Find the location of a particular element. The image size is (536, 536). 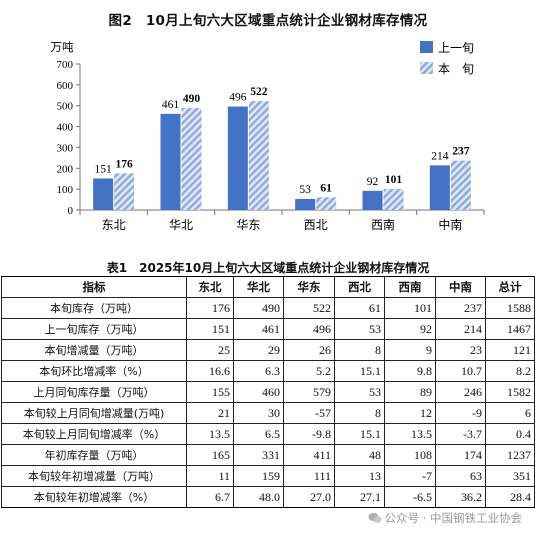

table-cell: 8.2 is located at coordinates (510, 371).